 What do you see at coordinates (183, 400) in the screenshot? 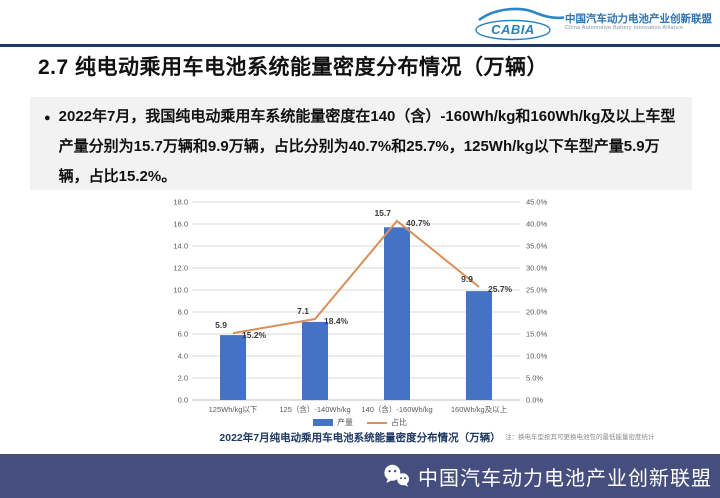
I see `left-axis-tick: 0.0` at bounding box center [183, 400].